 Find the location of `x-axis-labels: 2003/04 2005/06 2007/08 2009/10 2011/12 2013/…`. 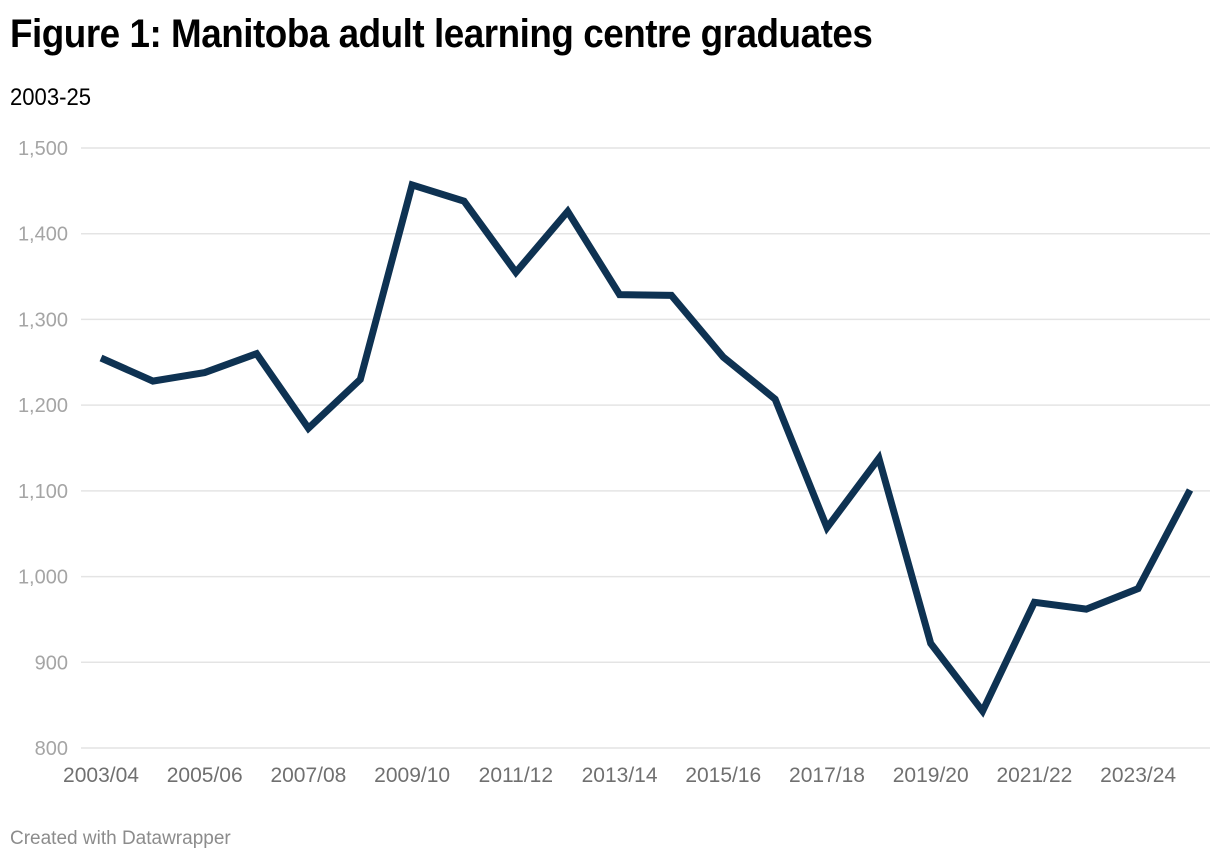

x-axis-labels: 2003/04 2005/06 2007/08 2009/10 2011/12 2013/… is located at coordinates (619, 775).